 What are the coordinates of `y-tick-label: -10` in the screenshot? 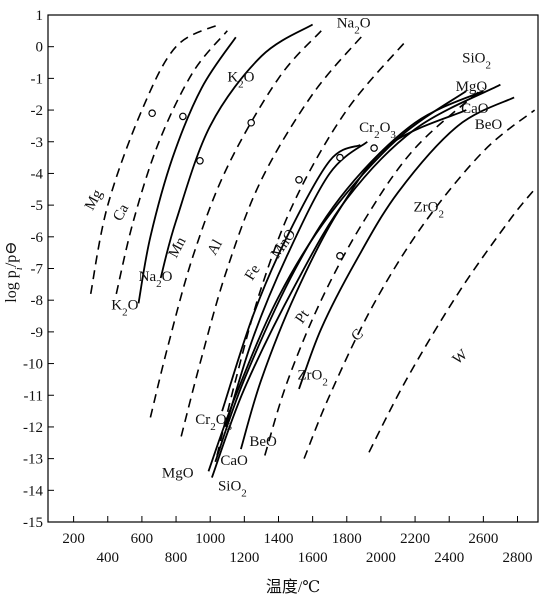 It's located at (33, 365).